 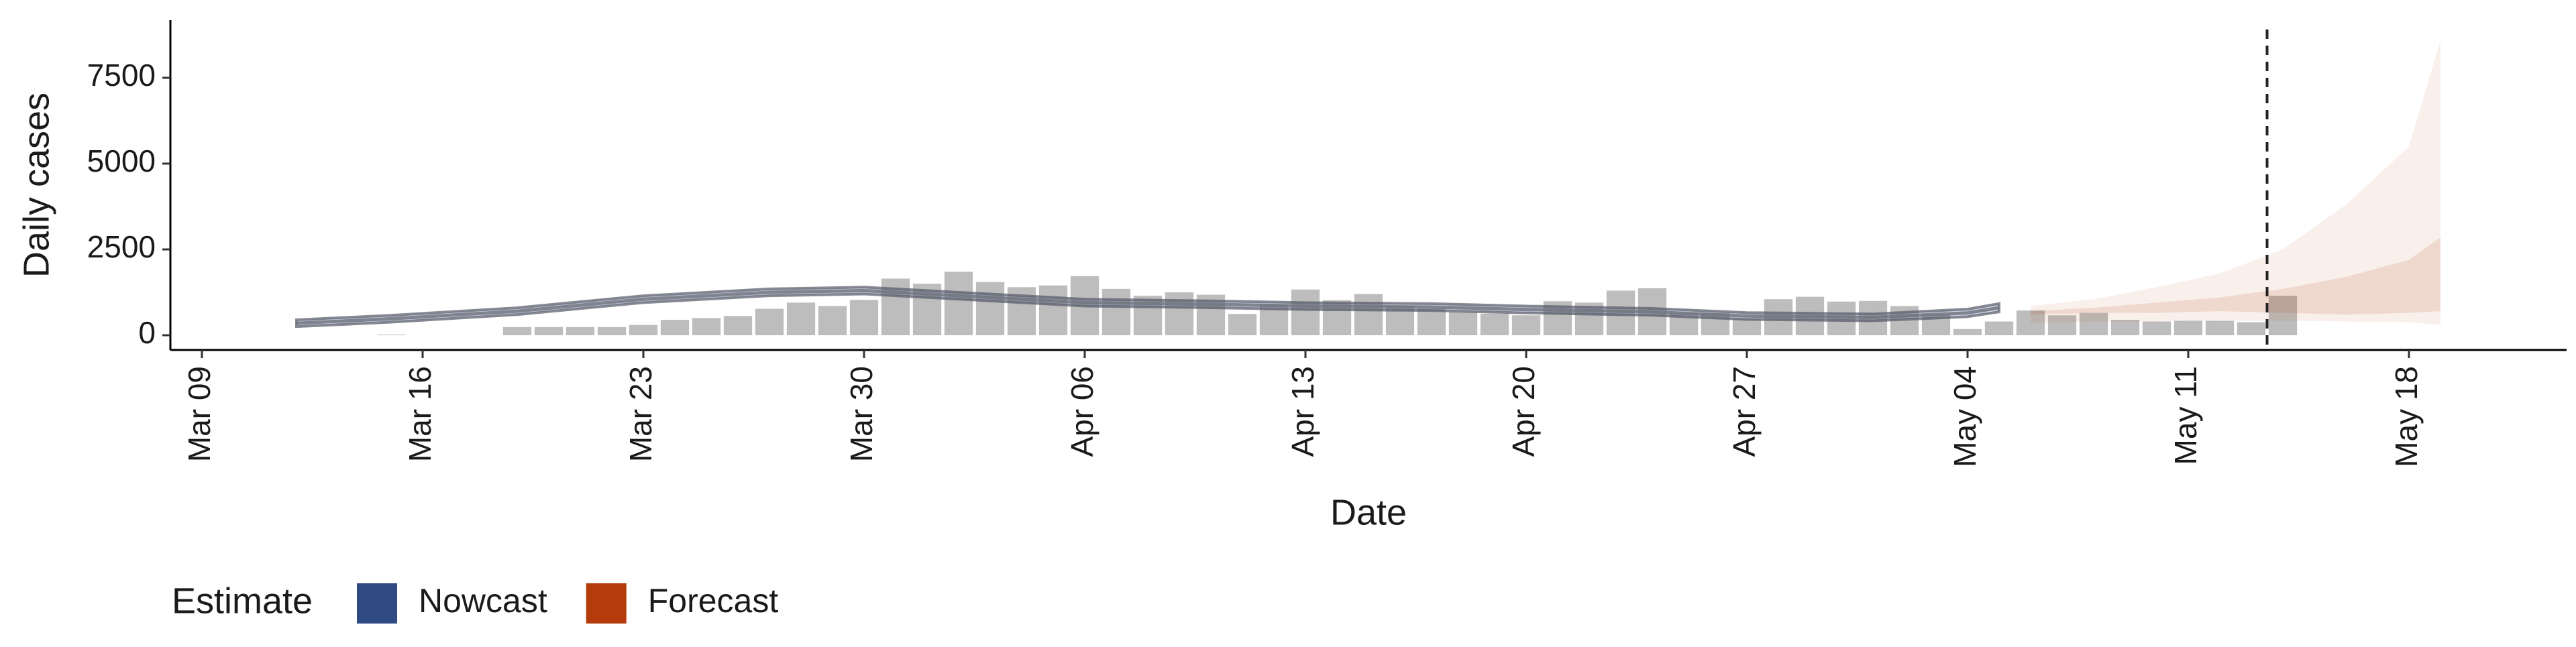 What do you see at coordinates (1964, 417) in the screenshot?
I see `x-tick-label: May 04` at bounding box center [1964, 417].